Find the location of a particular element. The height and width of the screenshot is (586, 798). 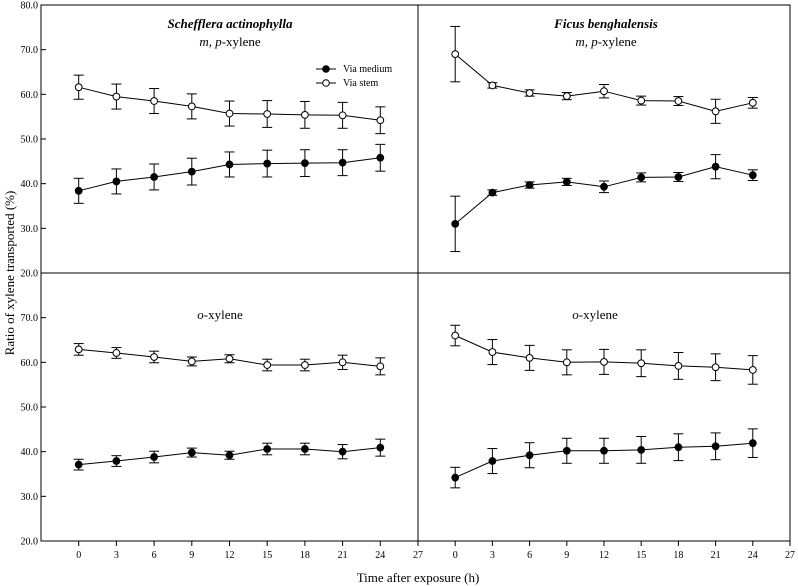

series-line-stem is located at coordinates (603, 82).